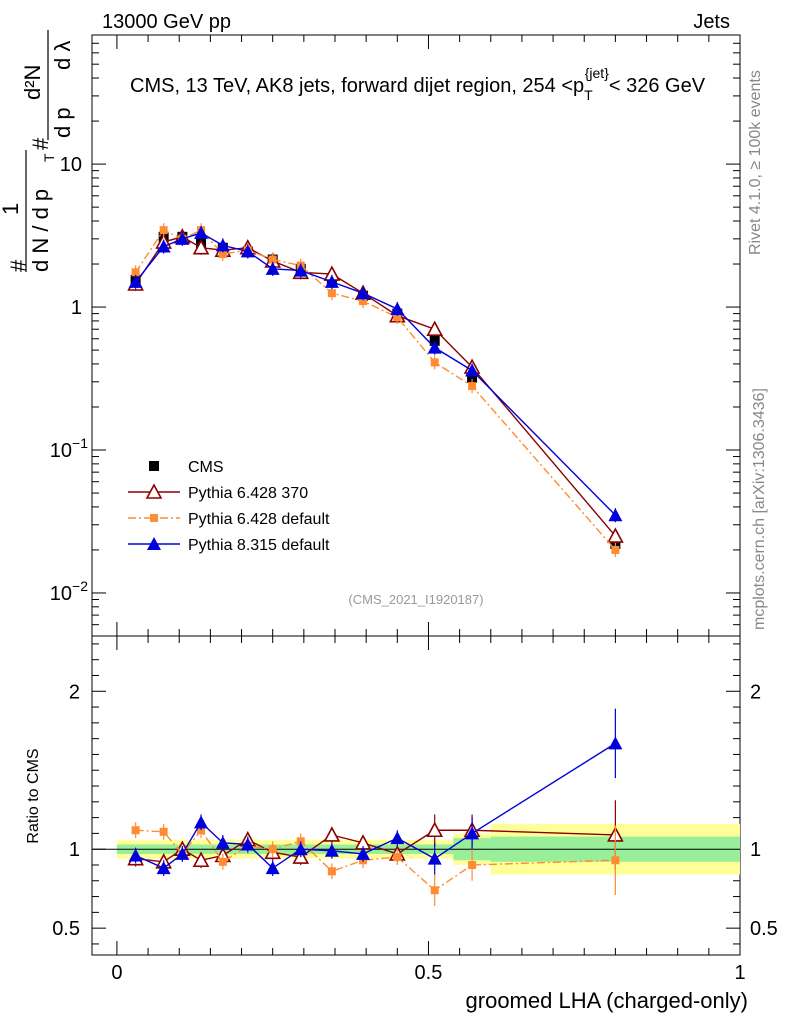  Describe the element at coordinates (11, 209) in the screenshot. I see `ylabel-one: 1` at that location.